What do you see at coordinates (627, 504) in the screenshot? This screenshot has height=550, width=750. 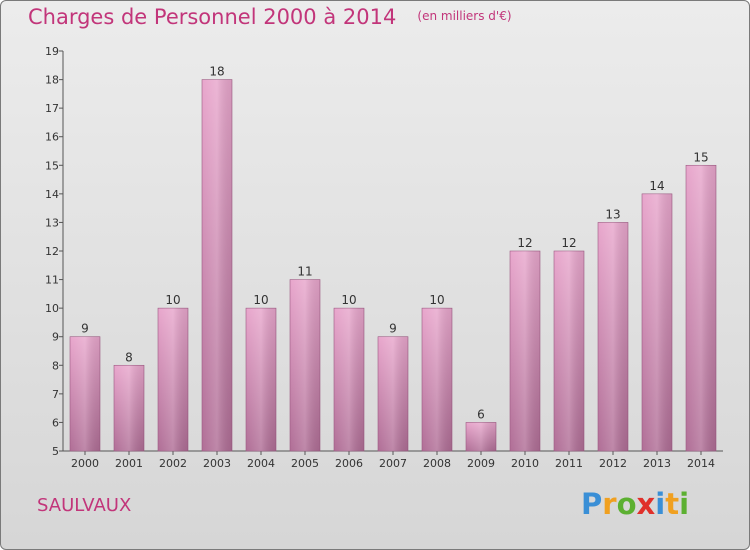 I see `logo-letter: o` at bounding box center [627, 504].